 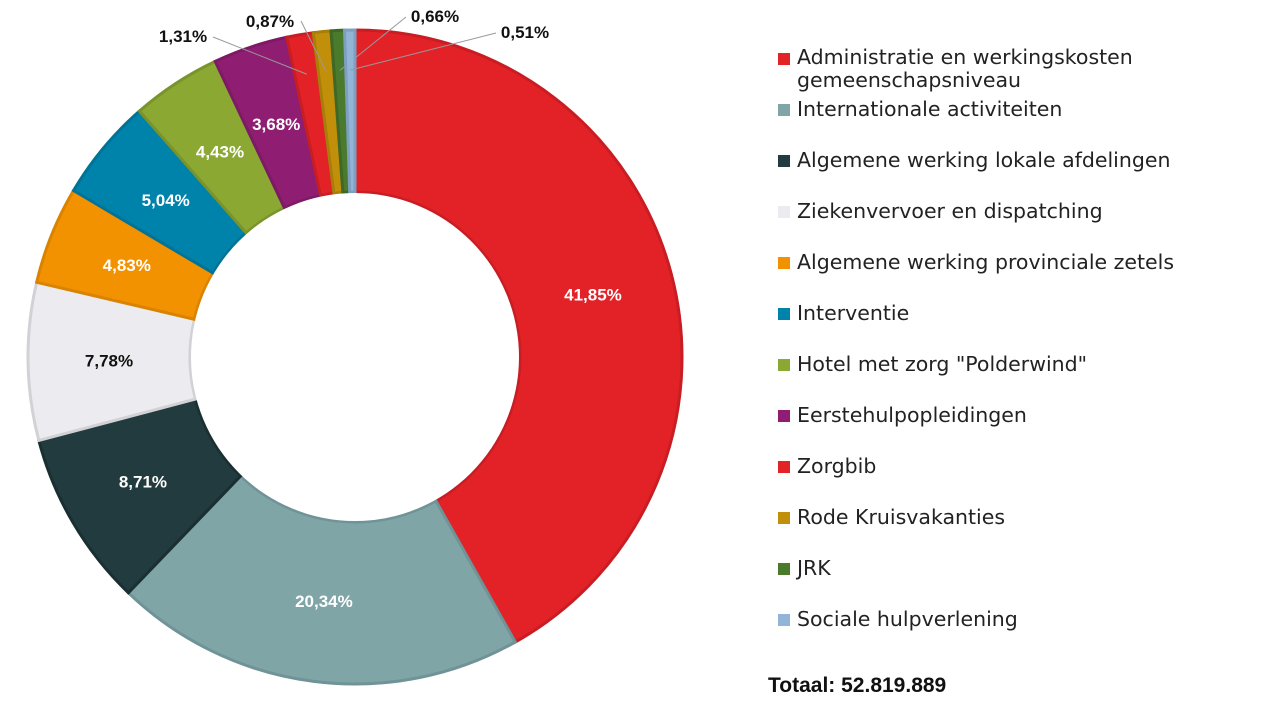 What do you see at coordinates (837, 466) in the screenshot?
I see `legend-label: Zorgbib` at bounding box center [837, 466].